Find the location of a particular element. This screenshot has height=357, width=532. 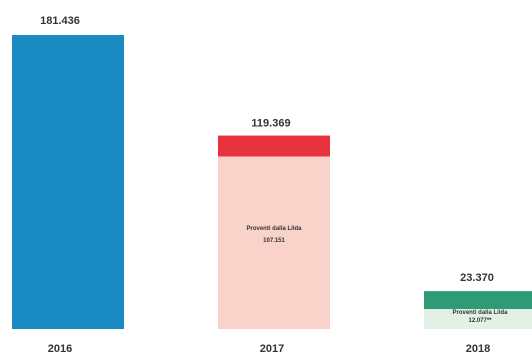

segment-label-2018: Proventi dalla Lilda is located at coordinates (480, 313).